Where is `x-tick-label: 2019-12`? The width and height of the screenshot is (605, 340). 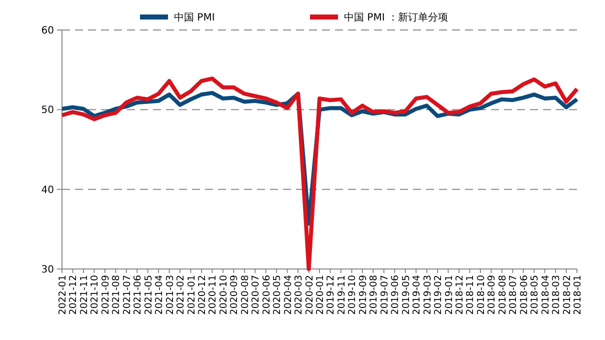
x-tick-label: 2019-12 is located at coordinates (331, 295).